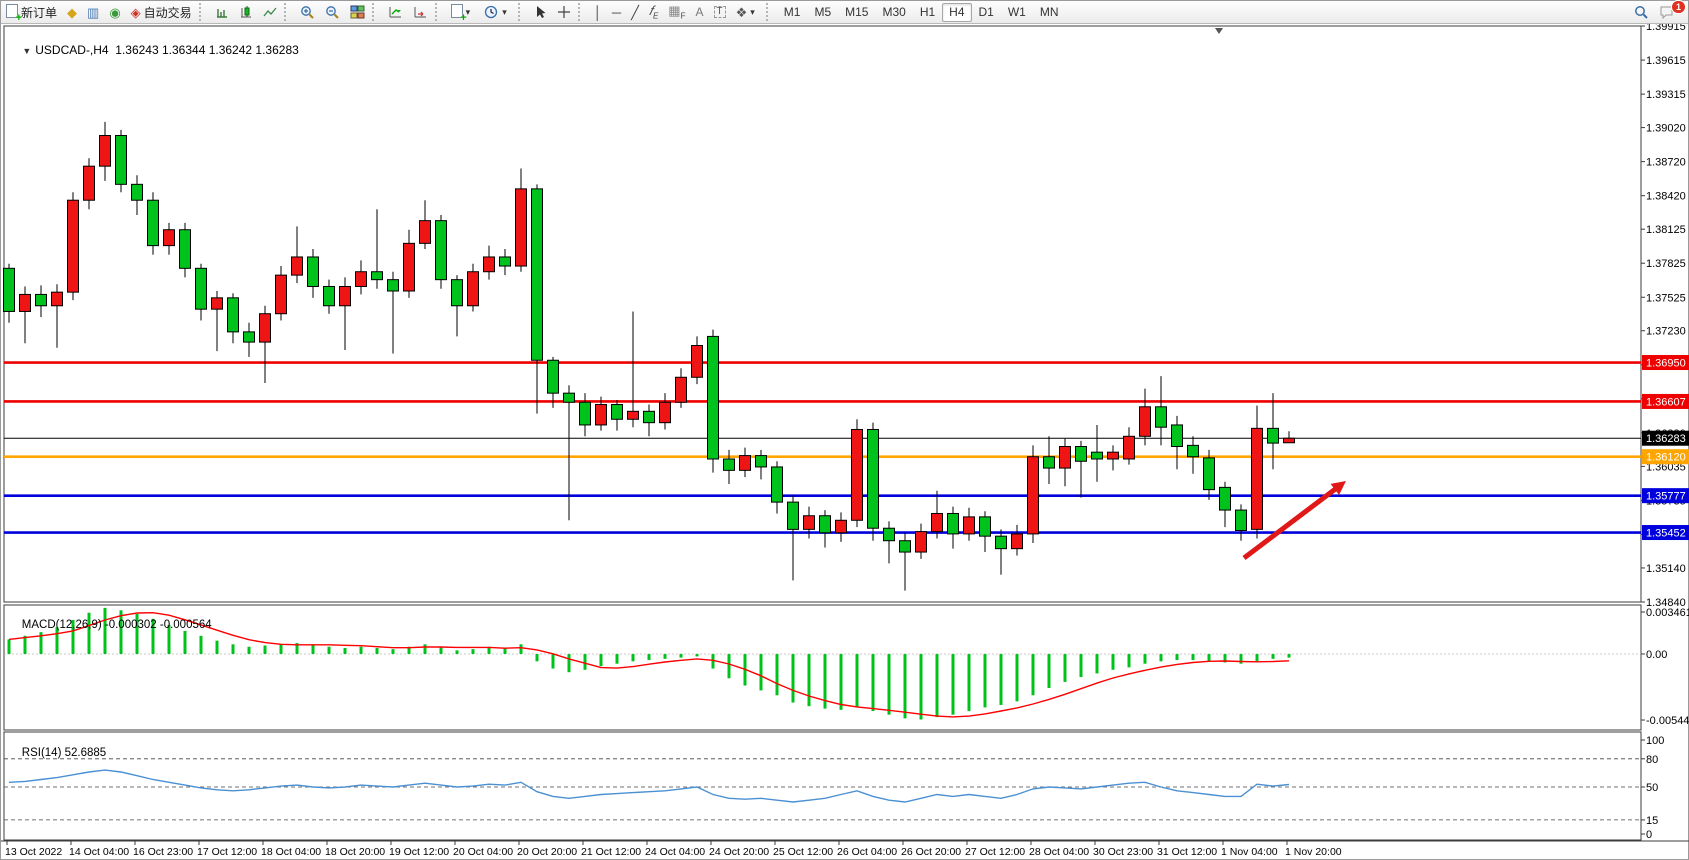 The image size is (1689, 860). Describe the element at coordinates (1670, 11) in the screenshot. I see `notifications-button: 1` at that location.